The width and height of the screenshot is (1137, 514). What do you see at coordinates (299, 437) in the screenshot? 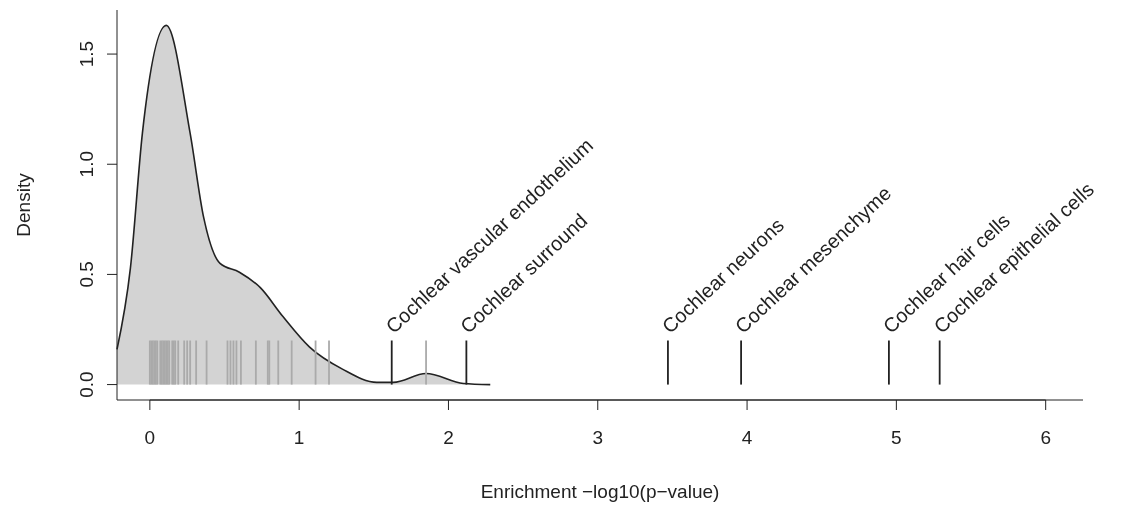
I see `x-tick-label: 1` at bounding box center [299, 437].